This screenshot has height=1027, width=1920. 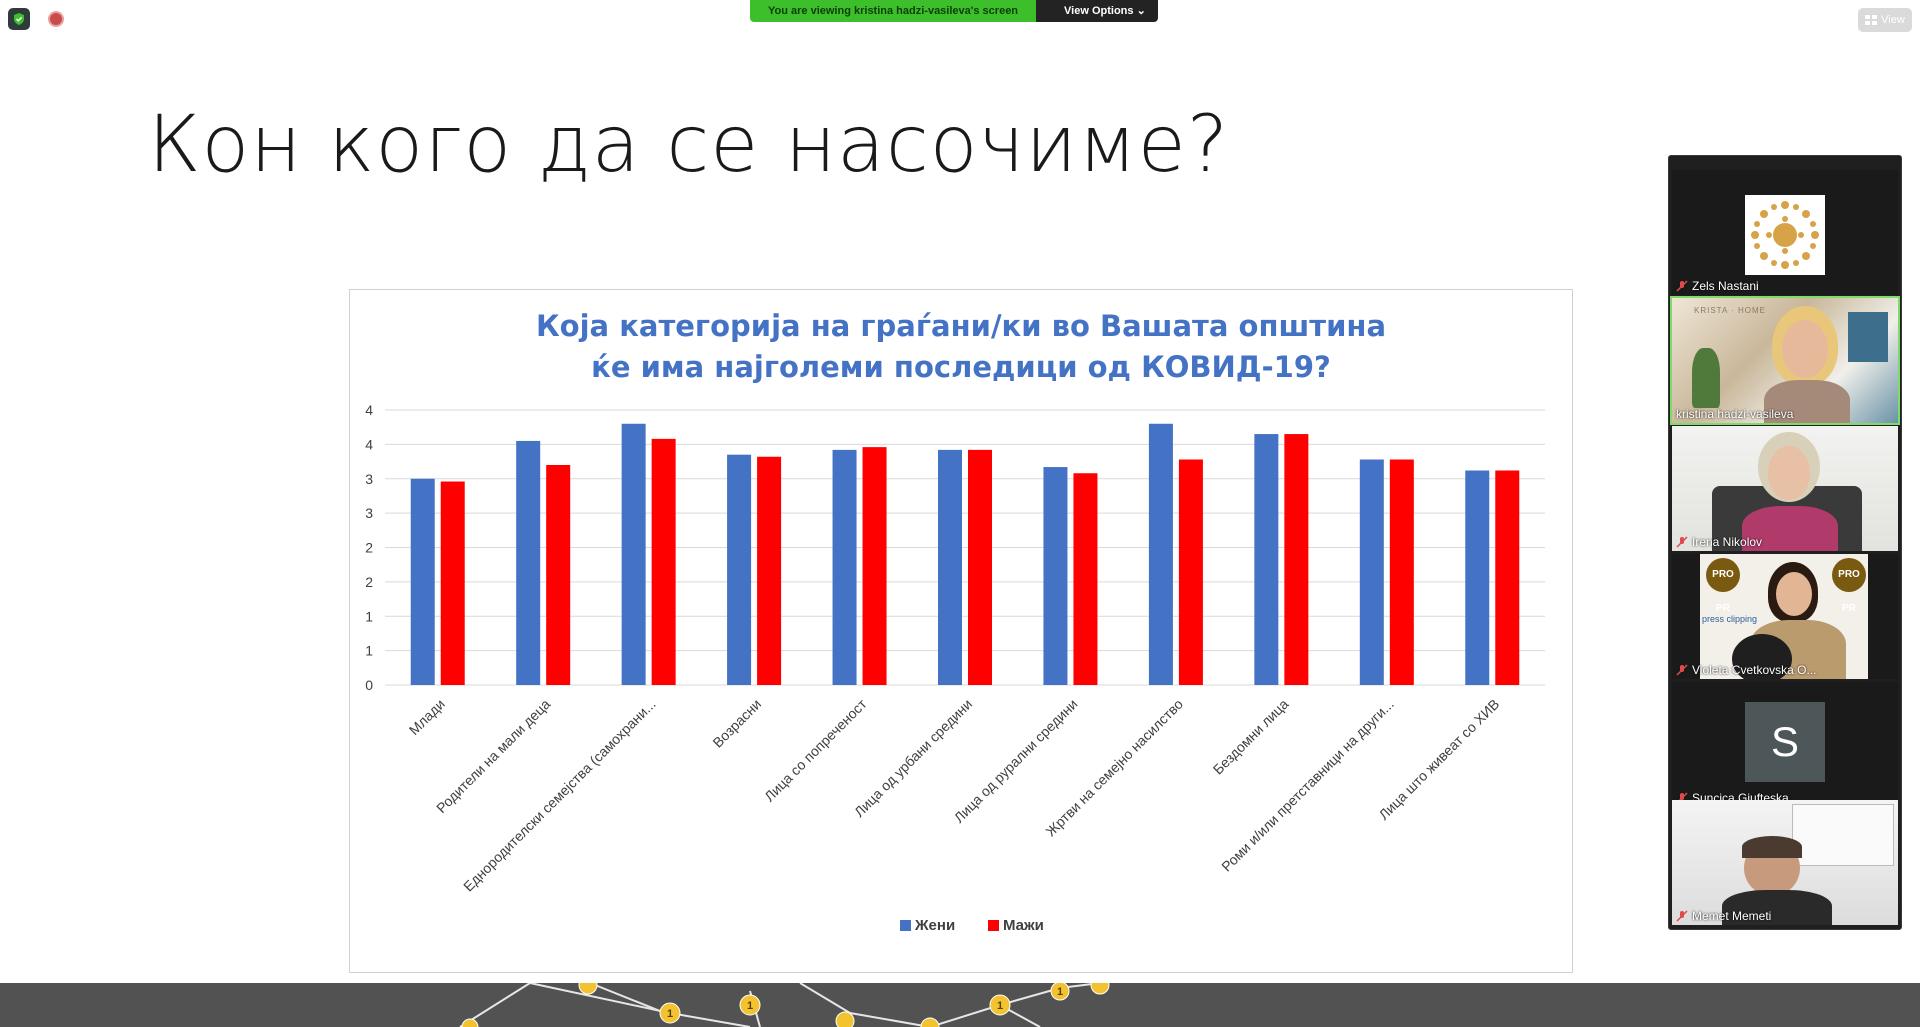 I want to click on avatar: S, so click(x=1785, y=742).